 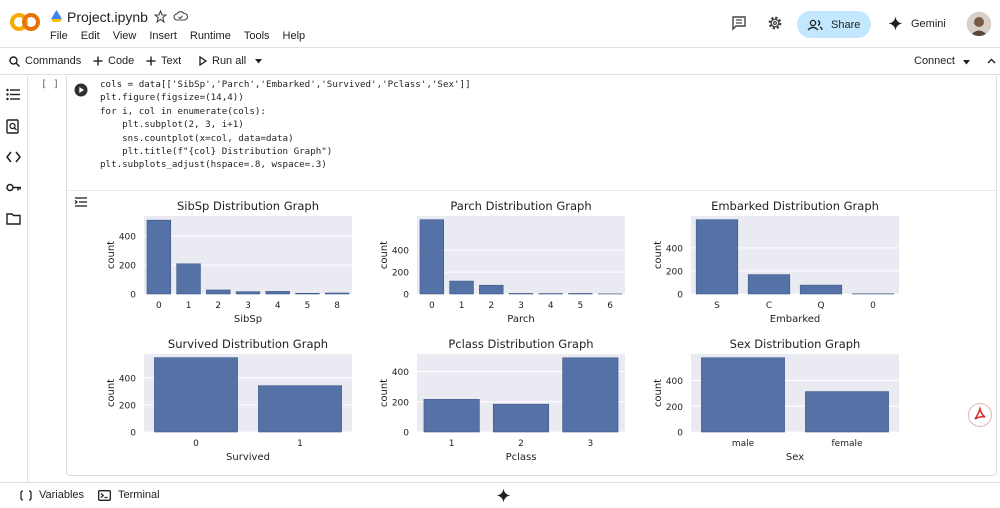 What do you see at coordinates (503, 495) in the screenshot?
I see `gemini-sparkle-icon` at bounding box center [503, 495].